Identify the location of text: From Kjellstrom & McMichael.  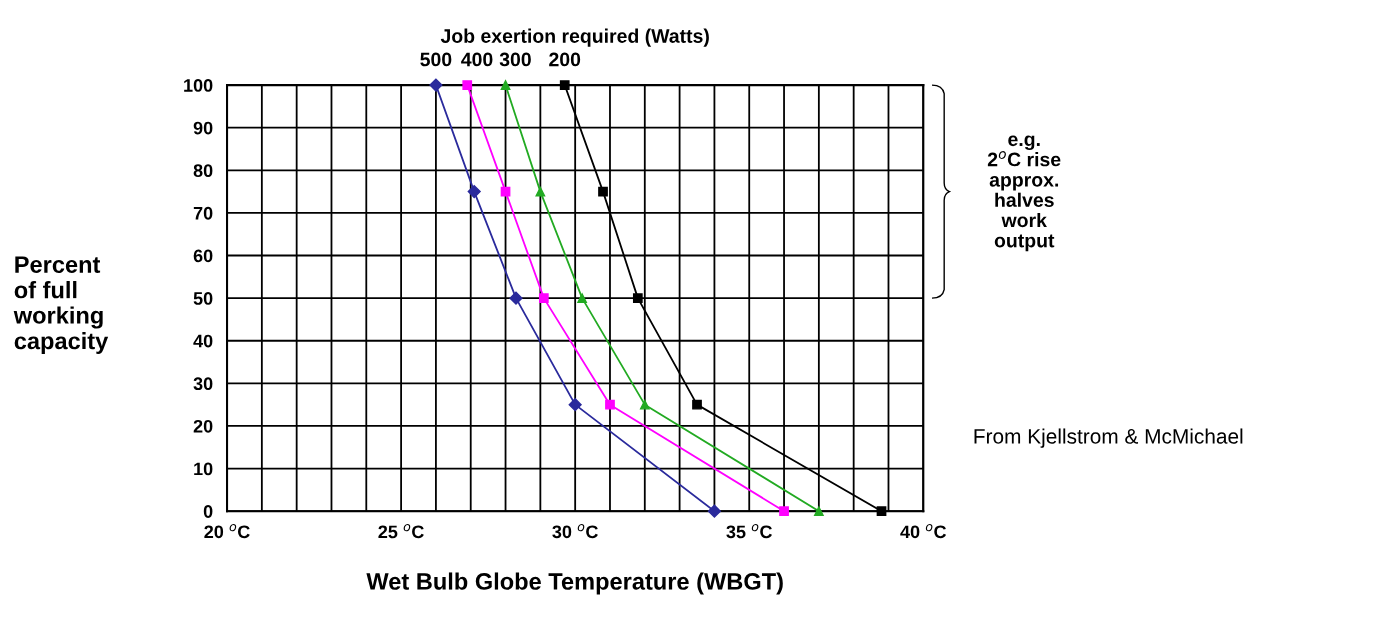
(1108, 438).